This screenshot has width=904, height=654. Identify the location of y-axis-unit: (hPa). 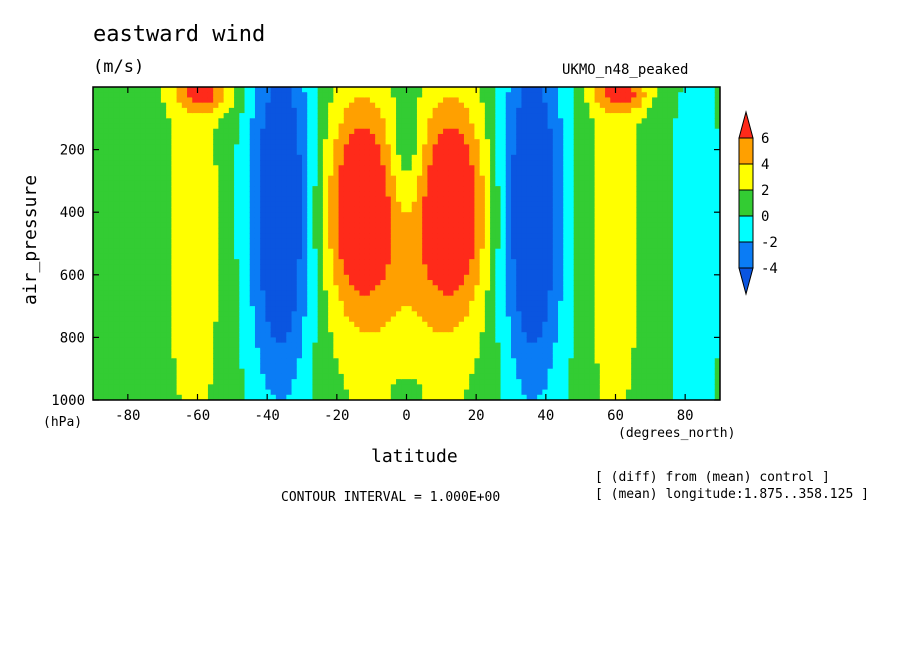
(63, 422).